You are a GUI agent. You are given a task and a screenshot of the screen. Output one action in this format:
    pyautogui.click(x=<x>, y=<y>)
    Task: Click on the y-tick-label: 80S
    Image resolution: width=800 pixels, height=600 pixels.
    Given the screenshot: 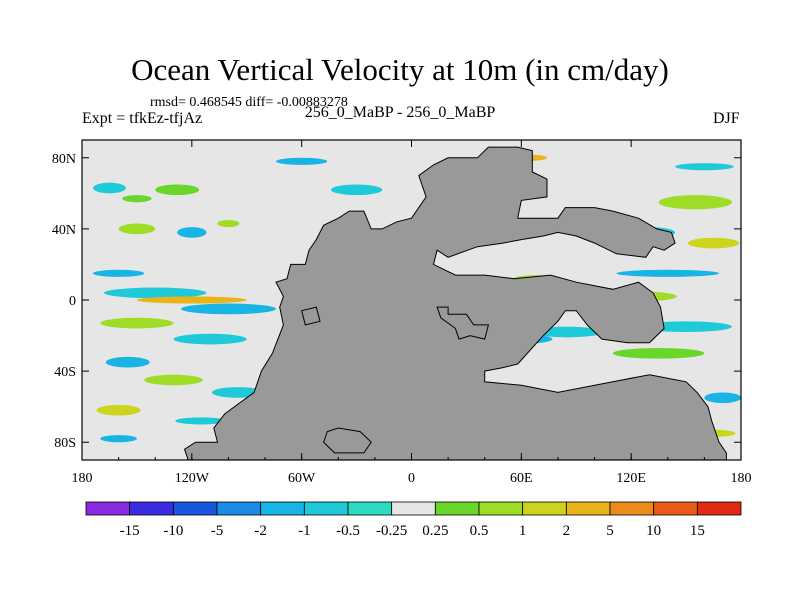 What is the action you would take?
    pyautogui.click(x=65, y=443)
    